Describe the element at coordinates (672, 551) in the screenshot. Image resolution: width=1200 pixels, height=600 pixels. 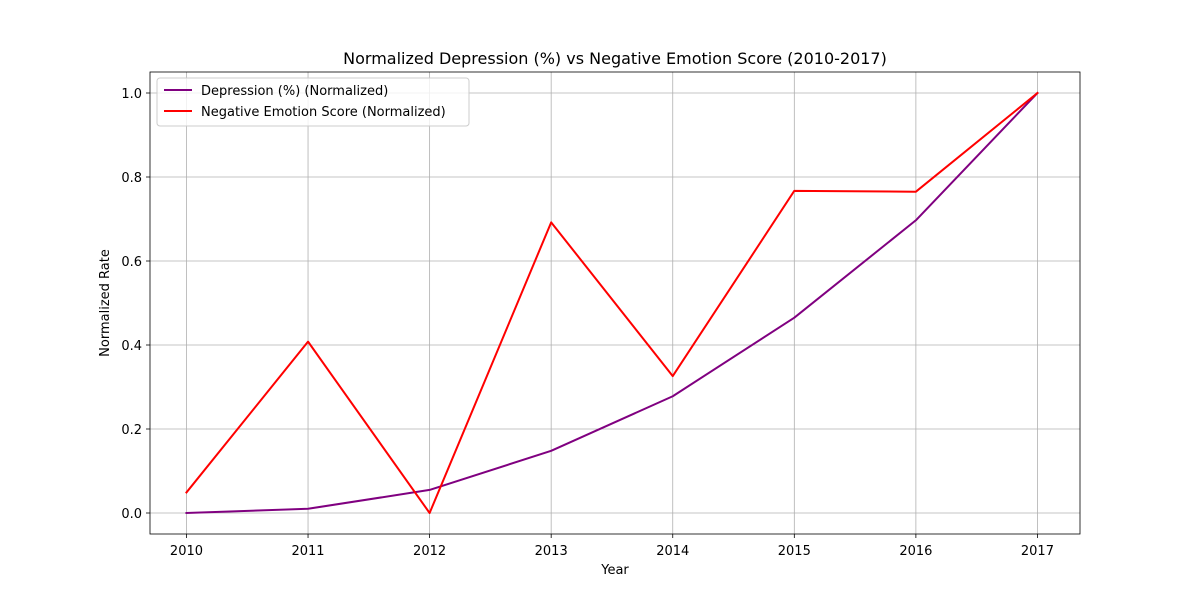
I see `x-tick-label: 2014` at that location.